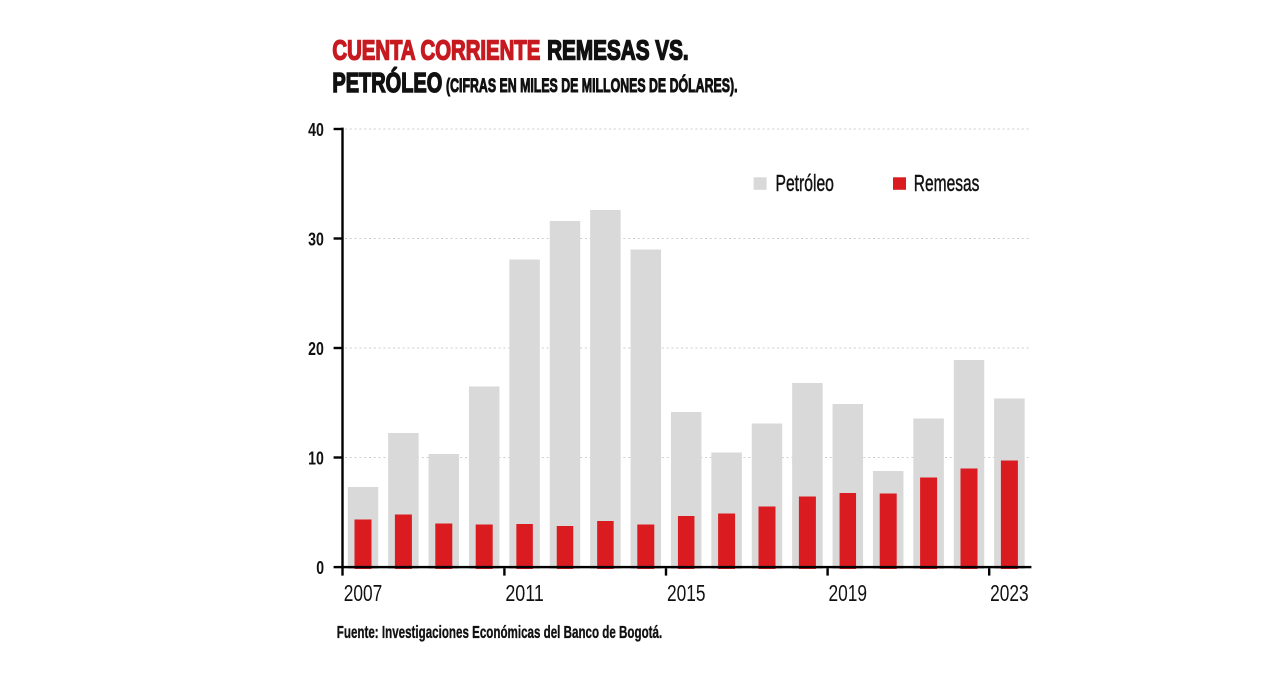 Image resolution: width=1280 pixels, height=678 pixels. I want to click on svg-text: 2007, so click(363, 593).